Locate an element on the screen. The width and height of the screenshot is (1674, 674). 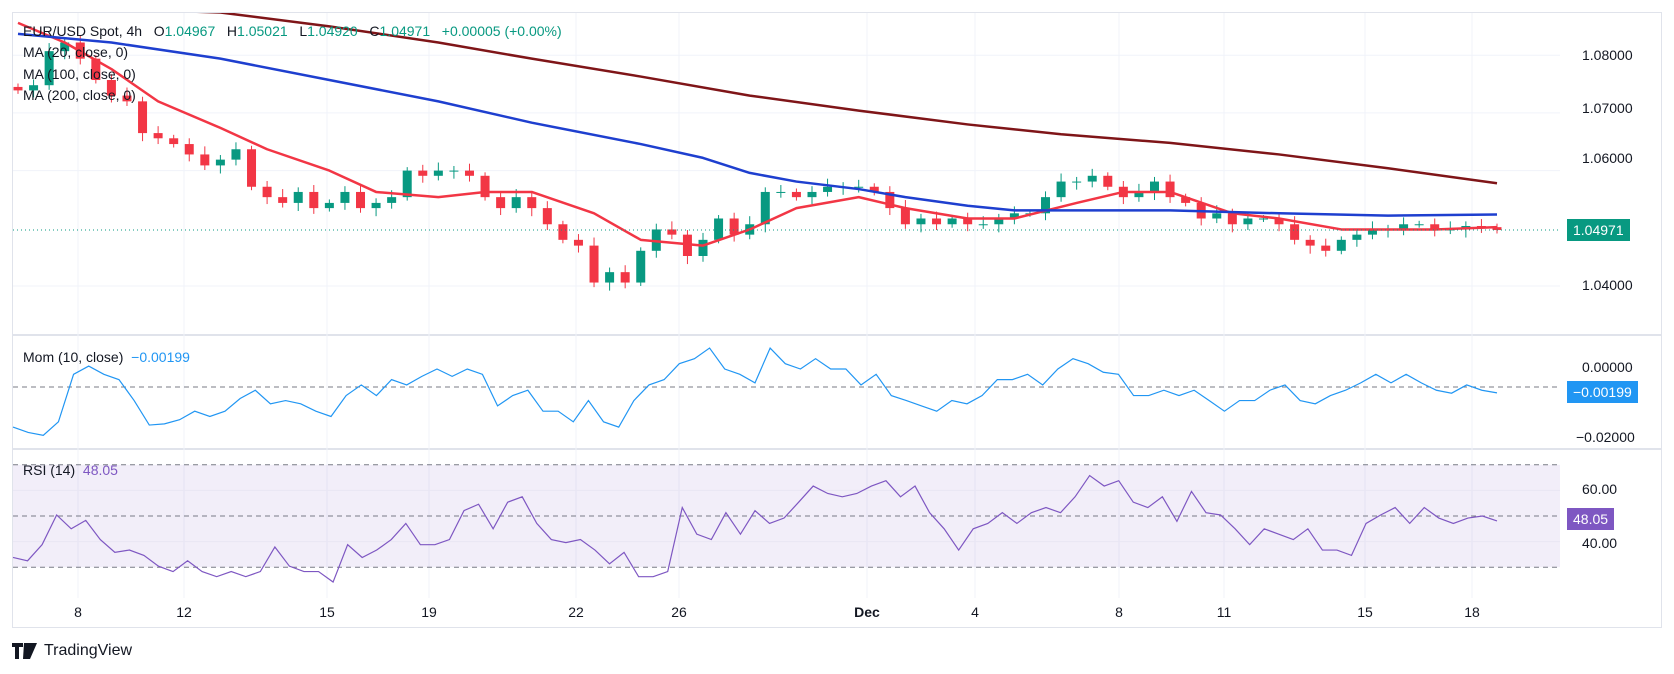
high-label: H is located at coordinates (232, 31).